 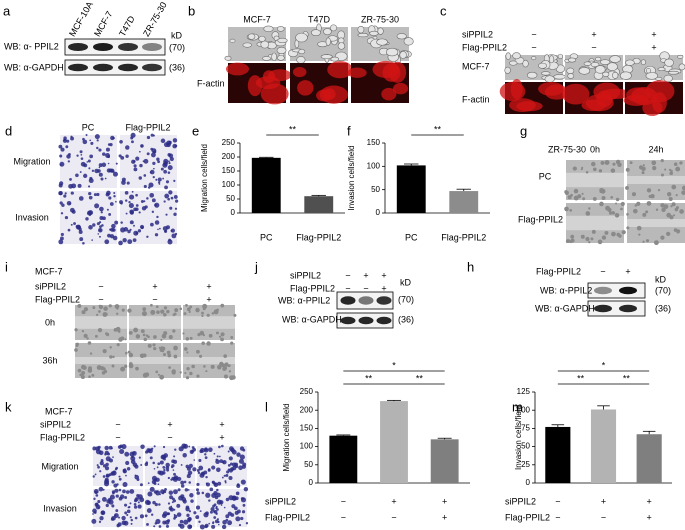 I want to click on significance-label: **, so click(x=627, y=378).